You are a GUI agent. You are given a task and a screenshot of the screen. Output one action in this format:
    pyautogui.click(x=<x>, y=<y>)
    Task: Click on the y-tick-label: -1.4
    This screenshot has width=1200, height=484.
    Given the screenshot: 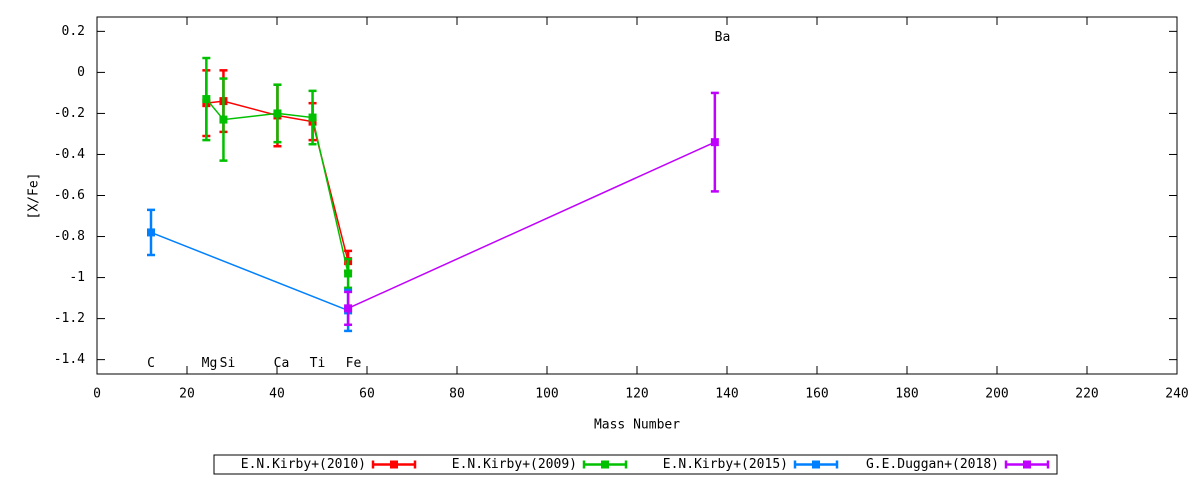 What is the action you would take?
    pyautogui.click(x=69, y=359)
    